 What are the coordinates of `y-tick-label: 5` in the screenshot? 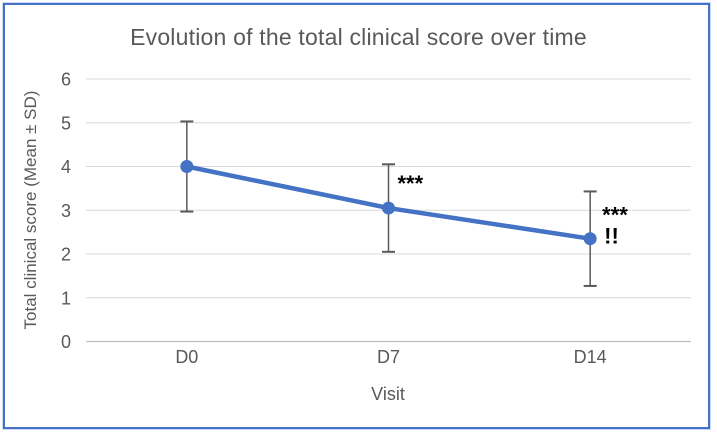 It's located at (66, 123).